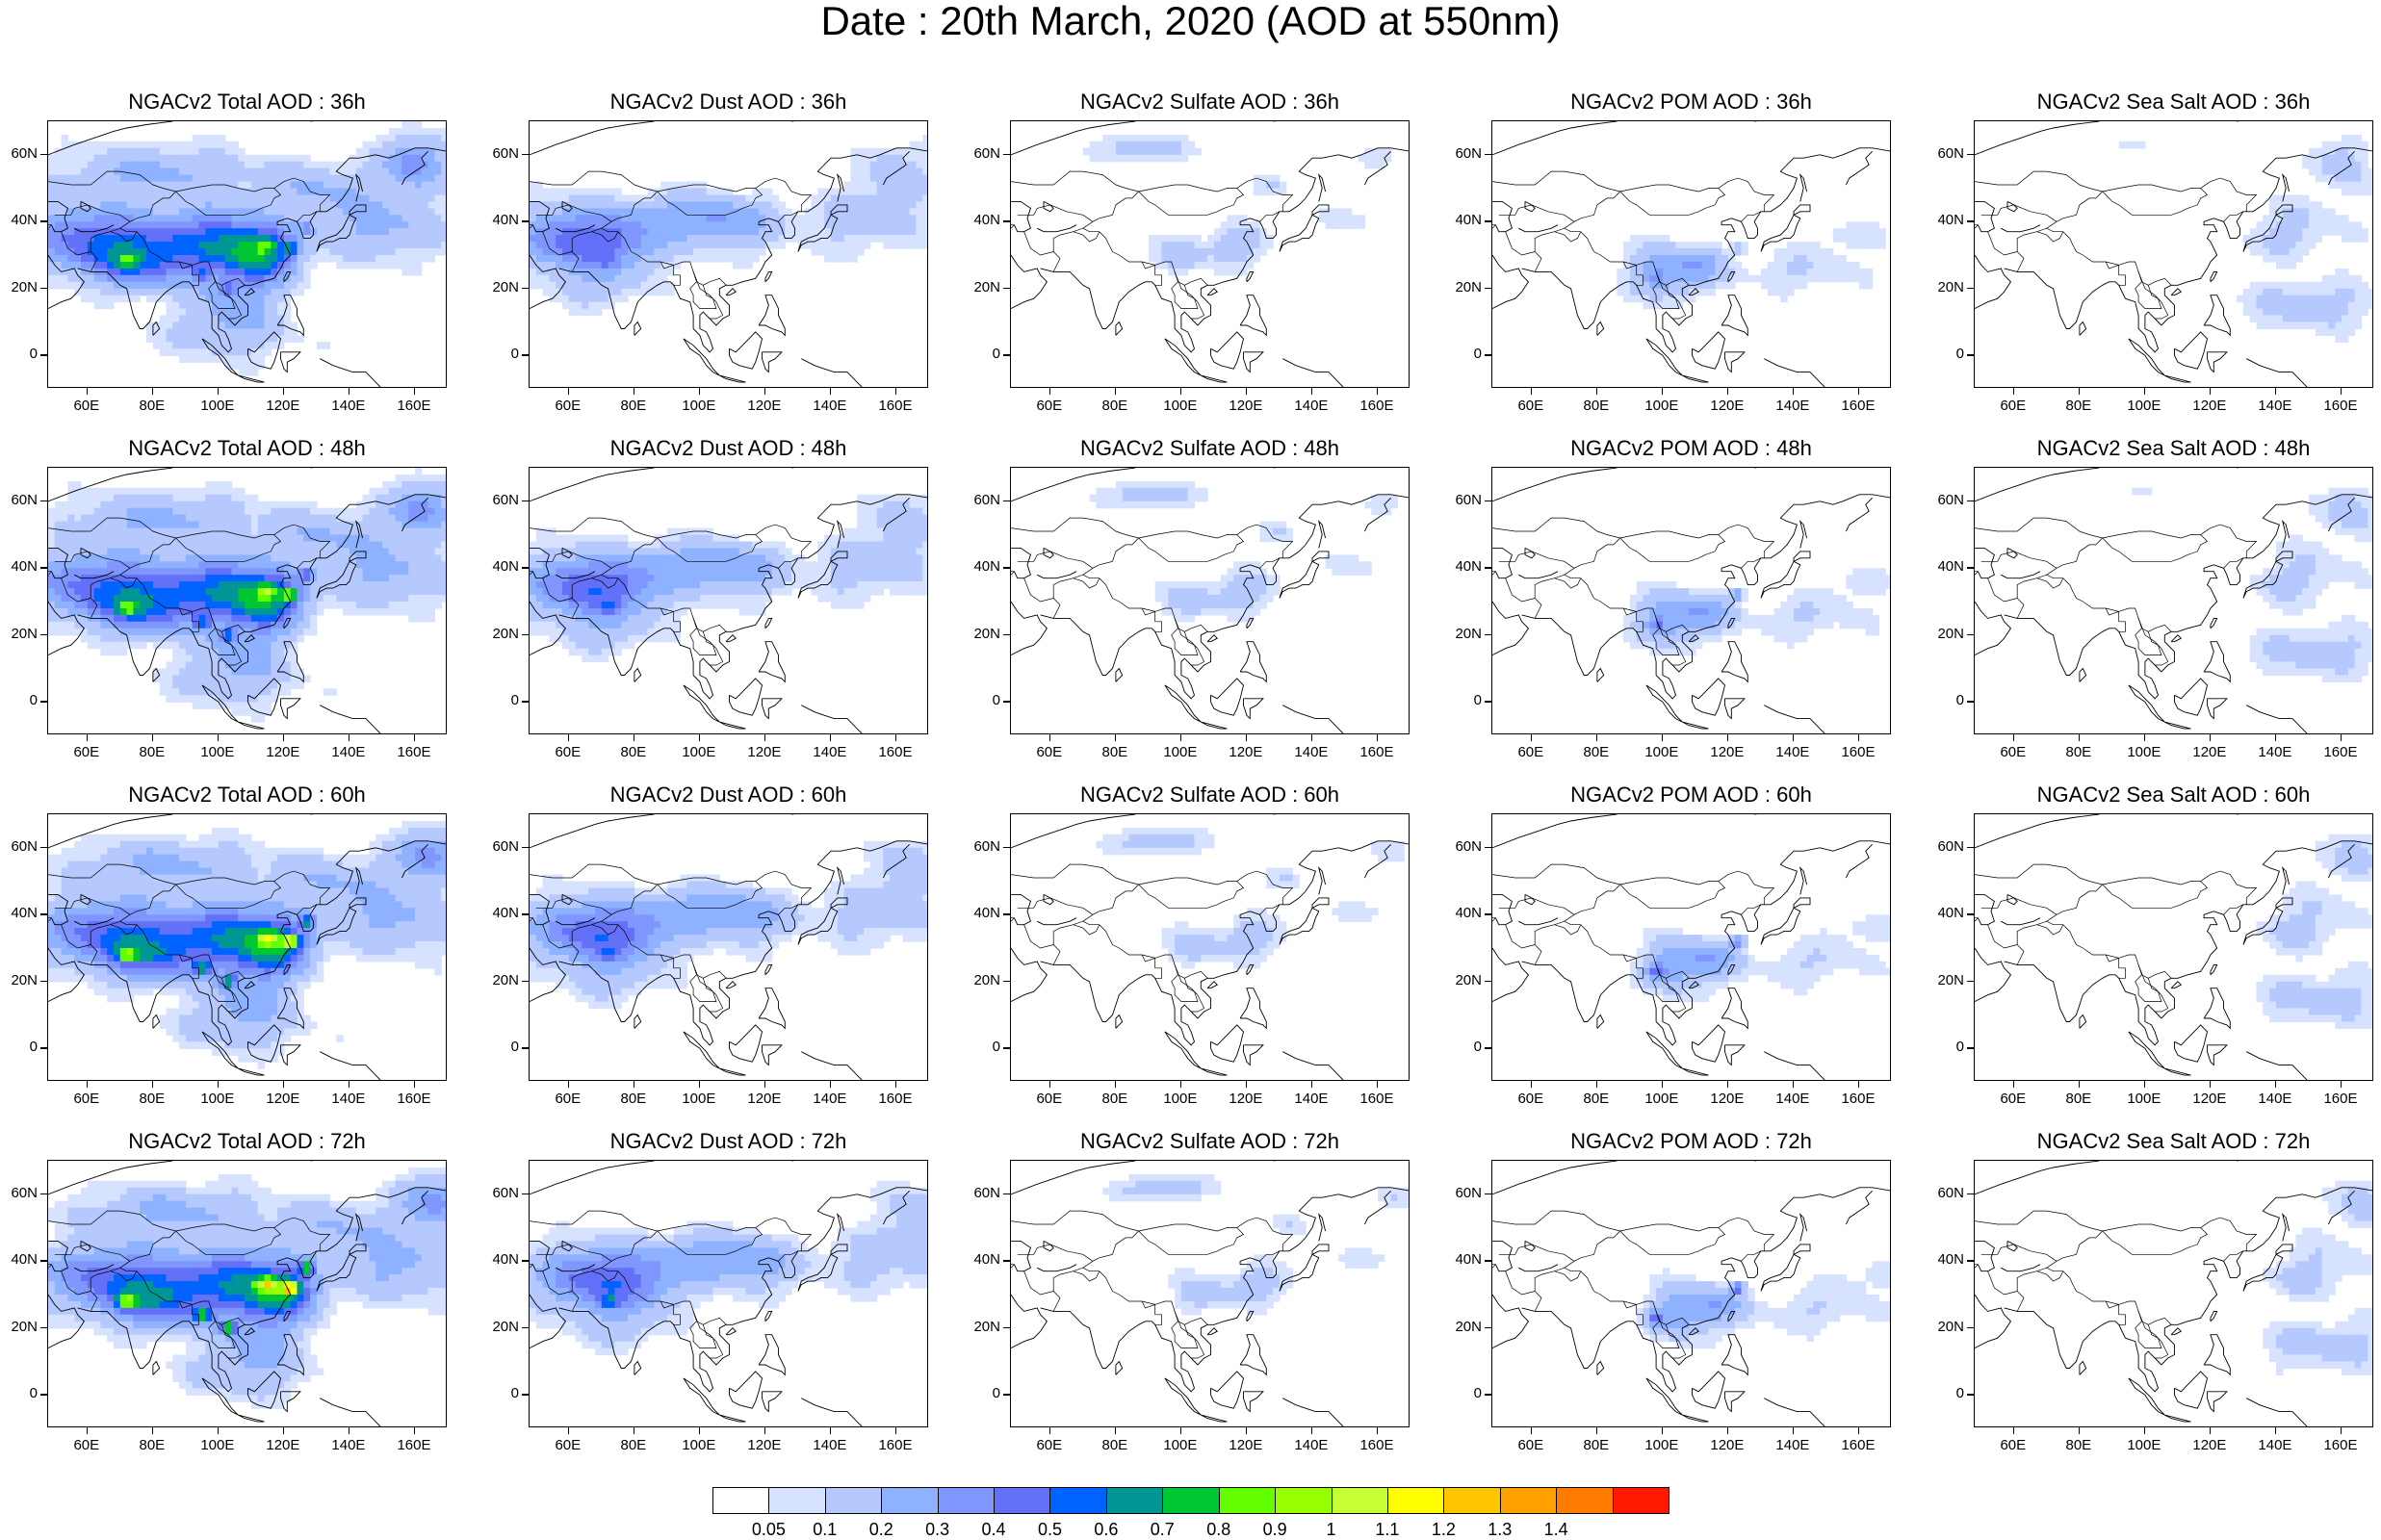  Describe the element at coordinates (1970, 914) in the screenshot. I see `lat-tick-mark-r3-c5` at that location.